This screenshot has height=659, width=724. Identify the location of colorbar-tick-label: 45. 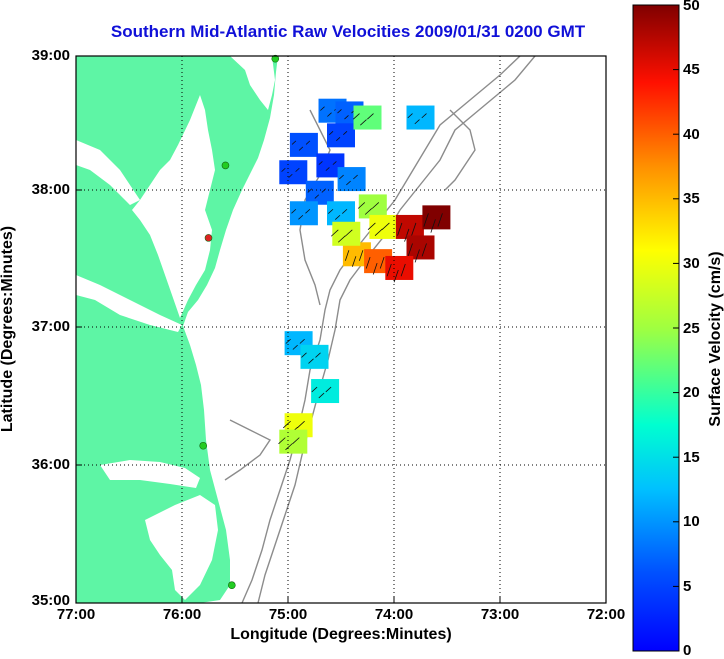
(691, 69).